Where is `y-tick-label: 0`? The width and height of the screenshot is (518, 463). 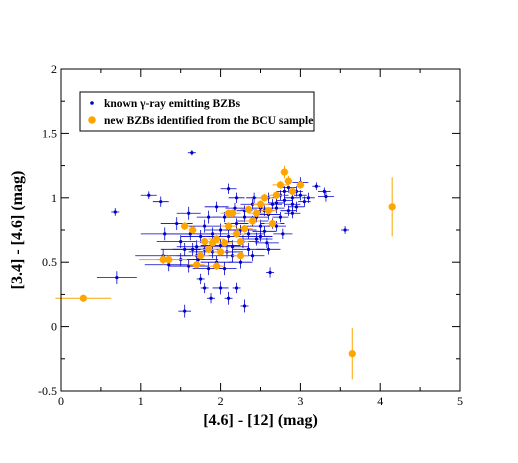
y-tick-label: 0 is located at coordinates (54, 327).